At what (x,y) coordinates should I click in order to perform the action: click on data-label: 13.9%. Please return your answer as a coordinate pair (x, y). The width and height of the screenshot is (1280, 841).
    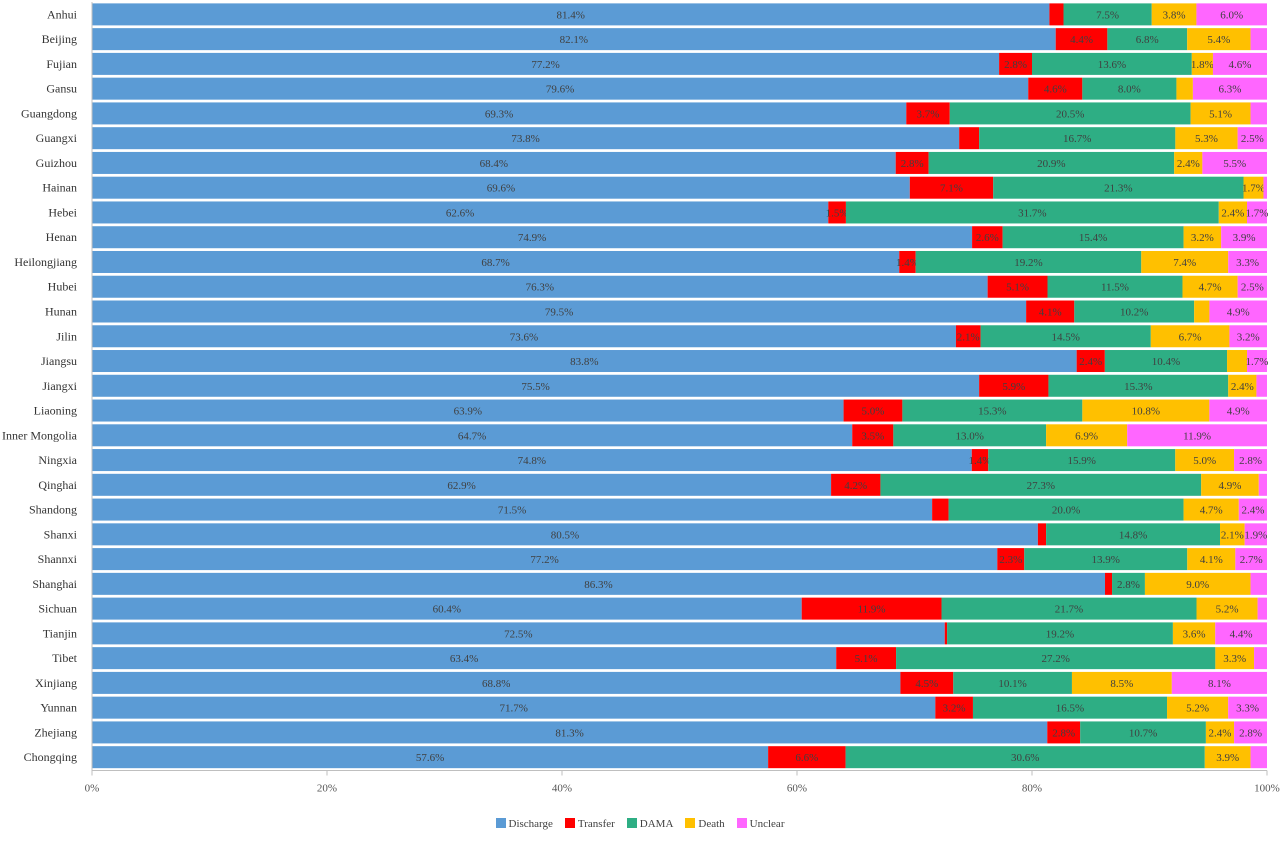
    Looking at the image, I should click on (1106, 560).